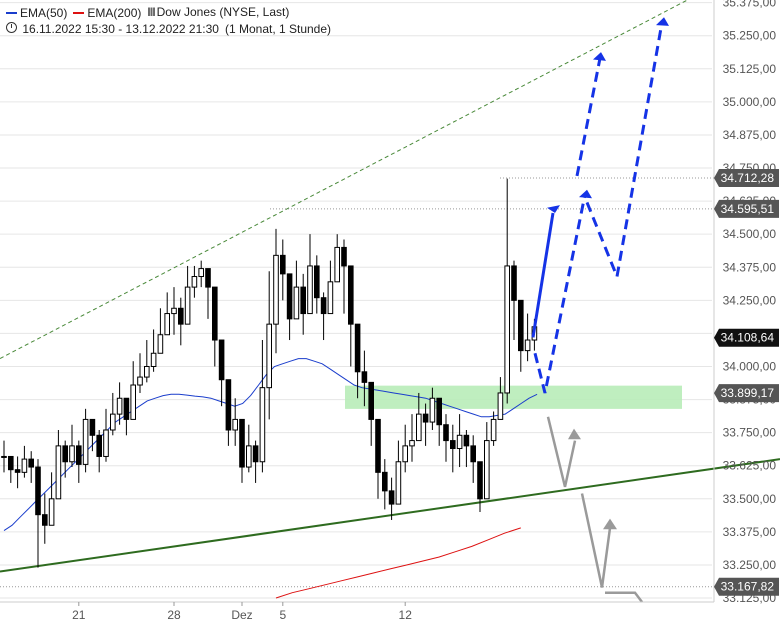 This screenshot has height=625, width=780. I want to click on ema200-legend: EMA(200), so click(107, 13).